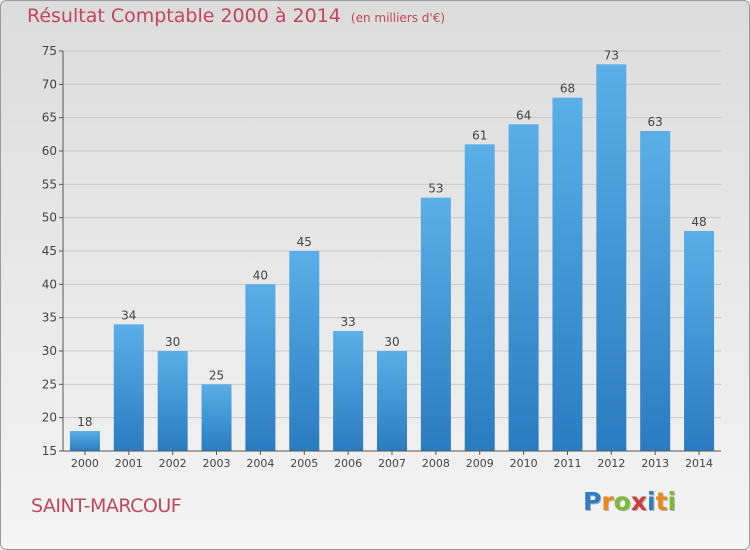 This screenshot has width=750, height=550. What do you see at coordinates (184, 16) in the screenshot?
I see `chart-title-text: Résultat Comptable 2000 à 2014` at bounding box center [184, 16].